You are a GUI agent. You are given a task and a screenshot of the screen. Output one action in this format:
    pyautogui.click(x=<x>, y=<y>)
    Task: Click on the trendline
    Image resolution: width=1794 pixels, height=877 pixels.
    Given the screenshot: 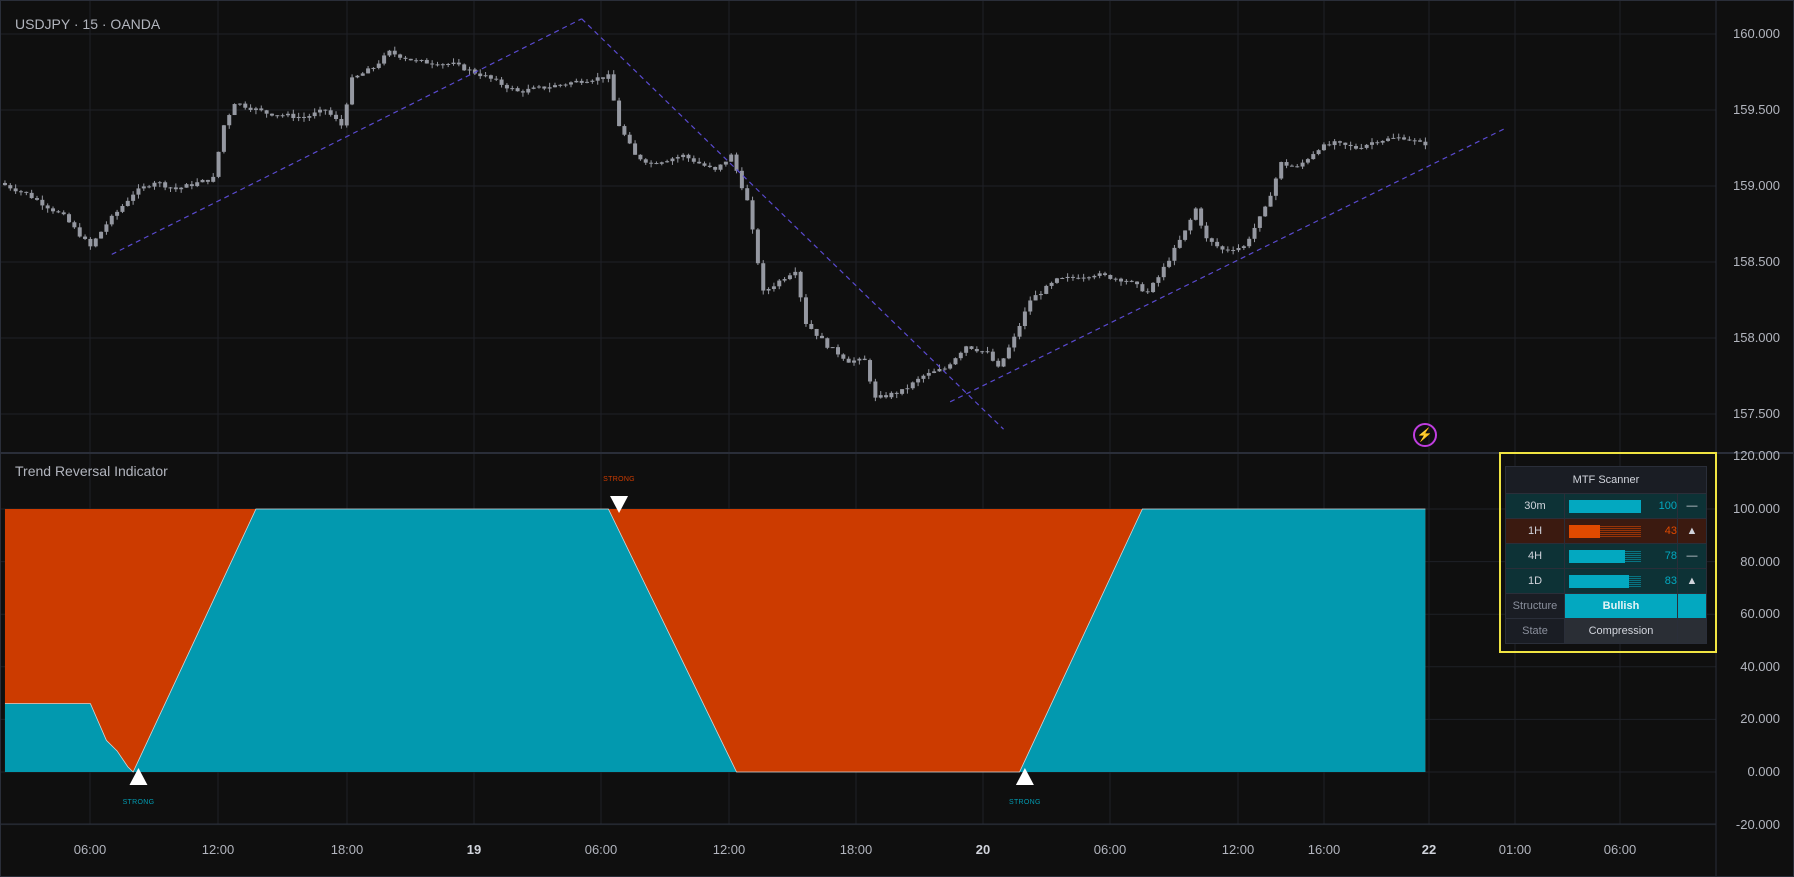 What is the action you would take?
    pyautogui.click(x=1227, y=265)
    